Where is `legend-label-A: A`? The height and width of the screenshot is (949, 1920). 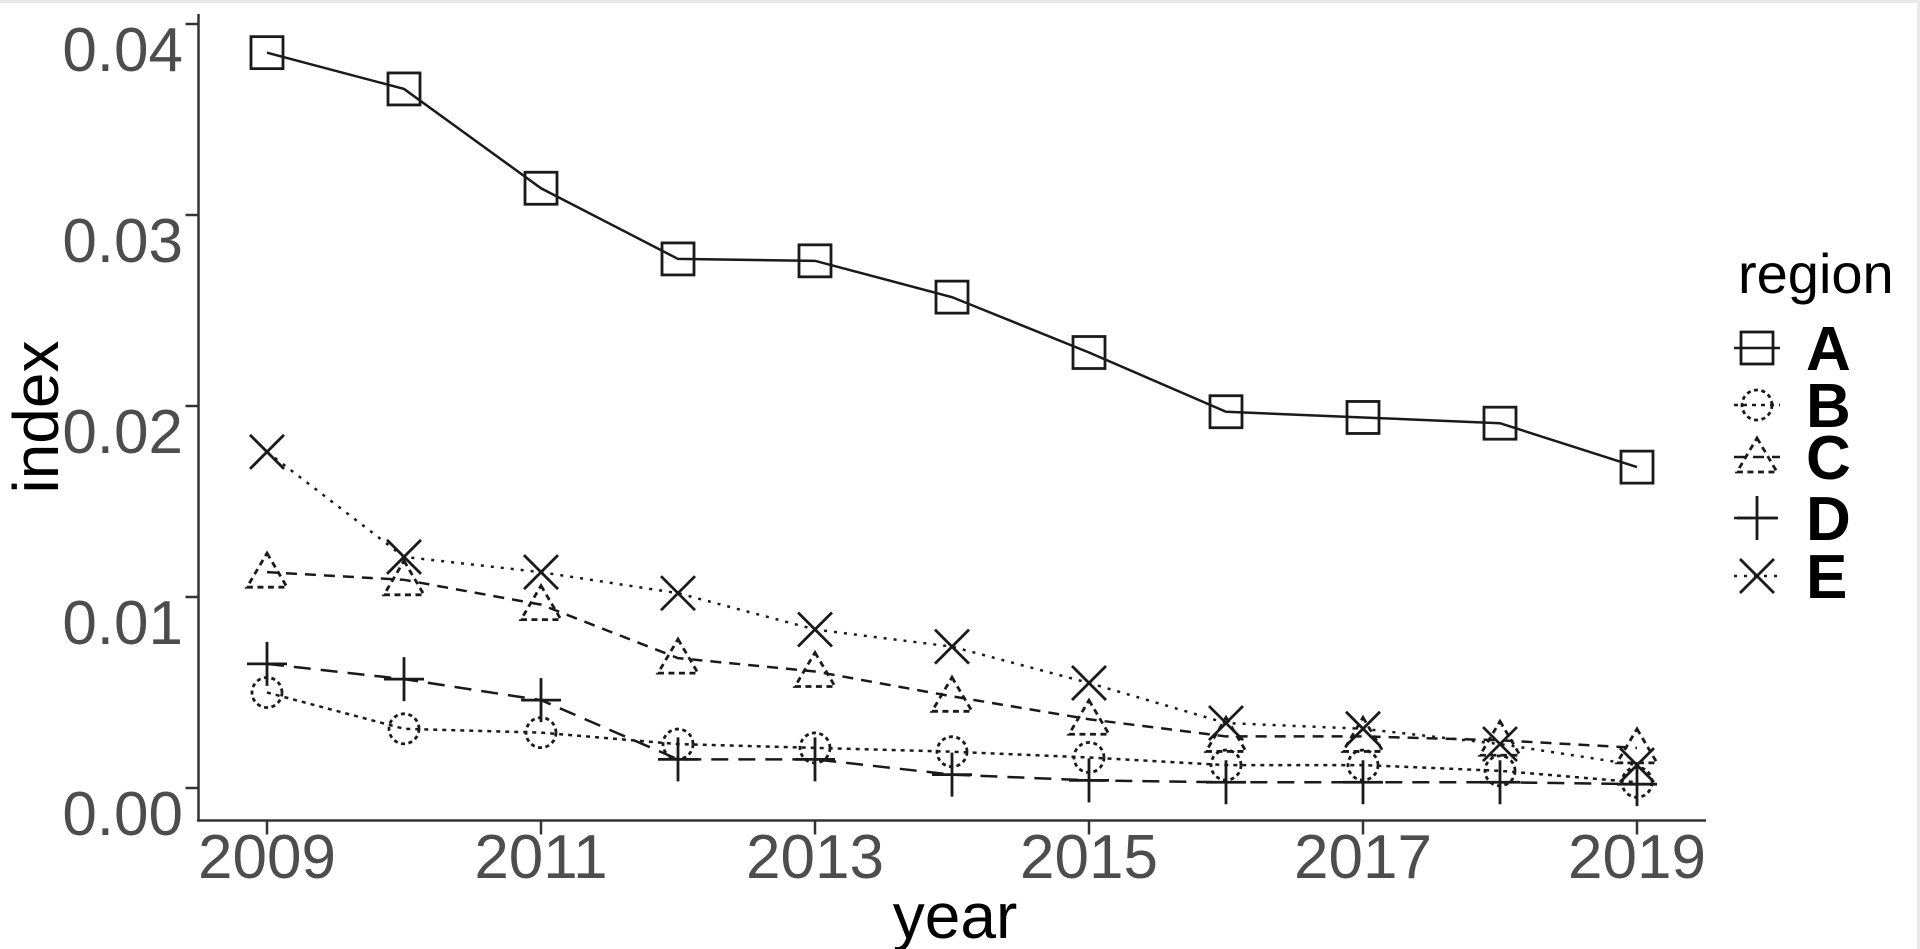
legend-label-A: A is located at coordinates (1828, 349).